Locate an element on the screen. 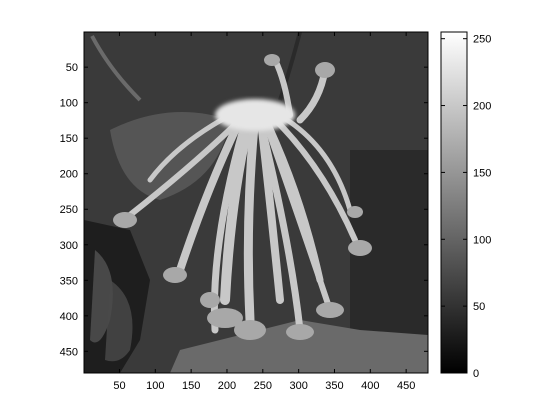 Image resolution: width=560 pixels, height=420 pixels. y-tick-label: 50 is located at coordinates (72, 68).